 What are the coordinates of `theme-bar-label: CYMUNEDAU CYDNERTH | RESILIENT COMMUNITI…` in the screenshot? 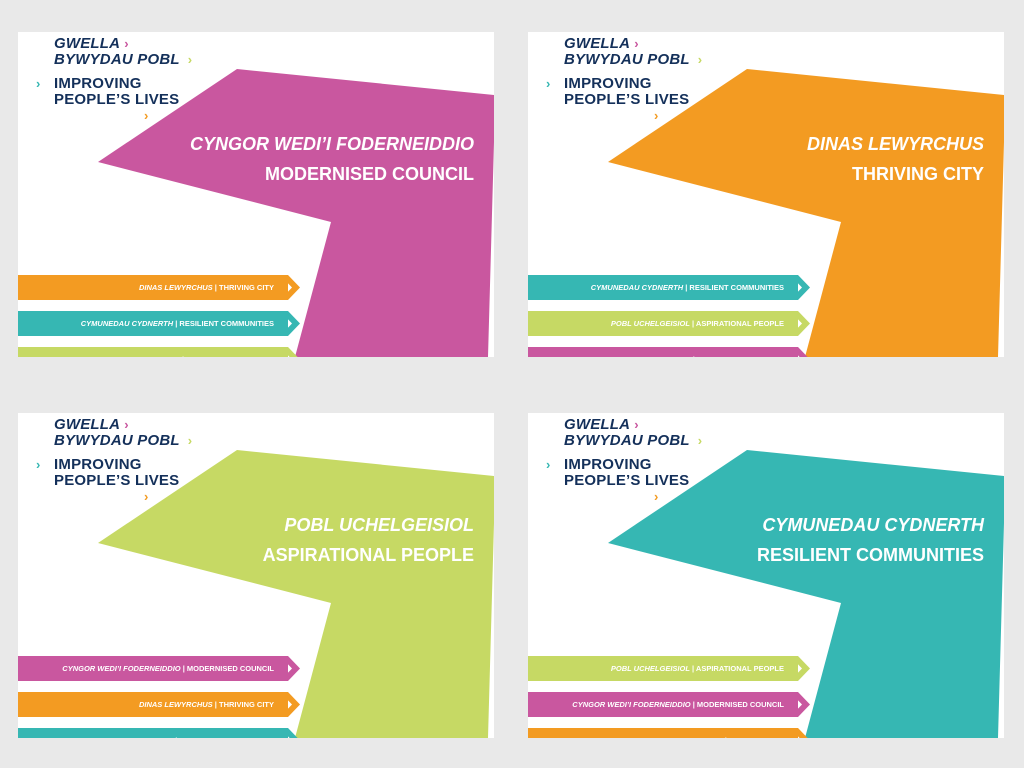 It's located at (177, 733).